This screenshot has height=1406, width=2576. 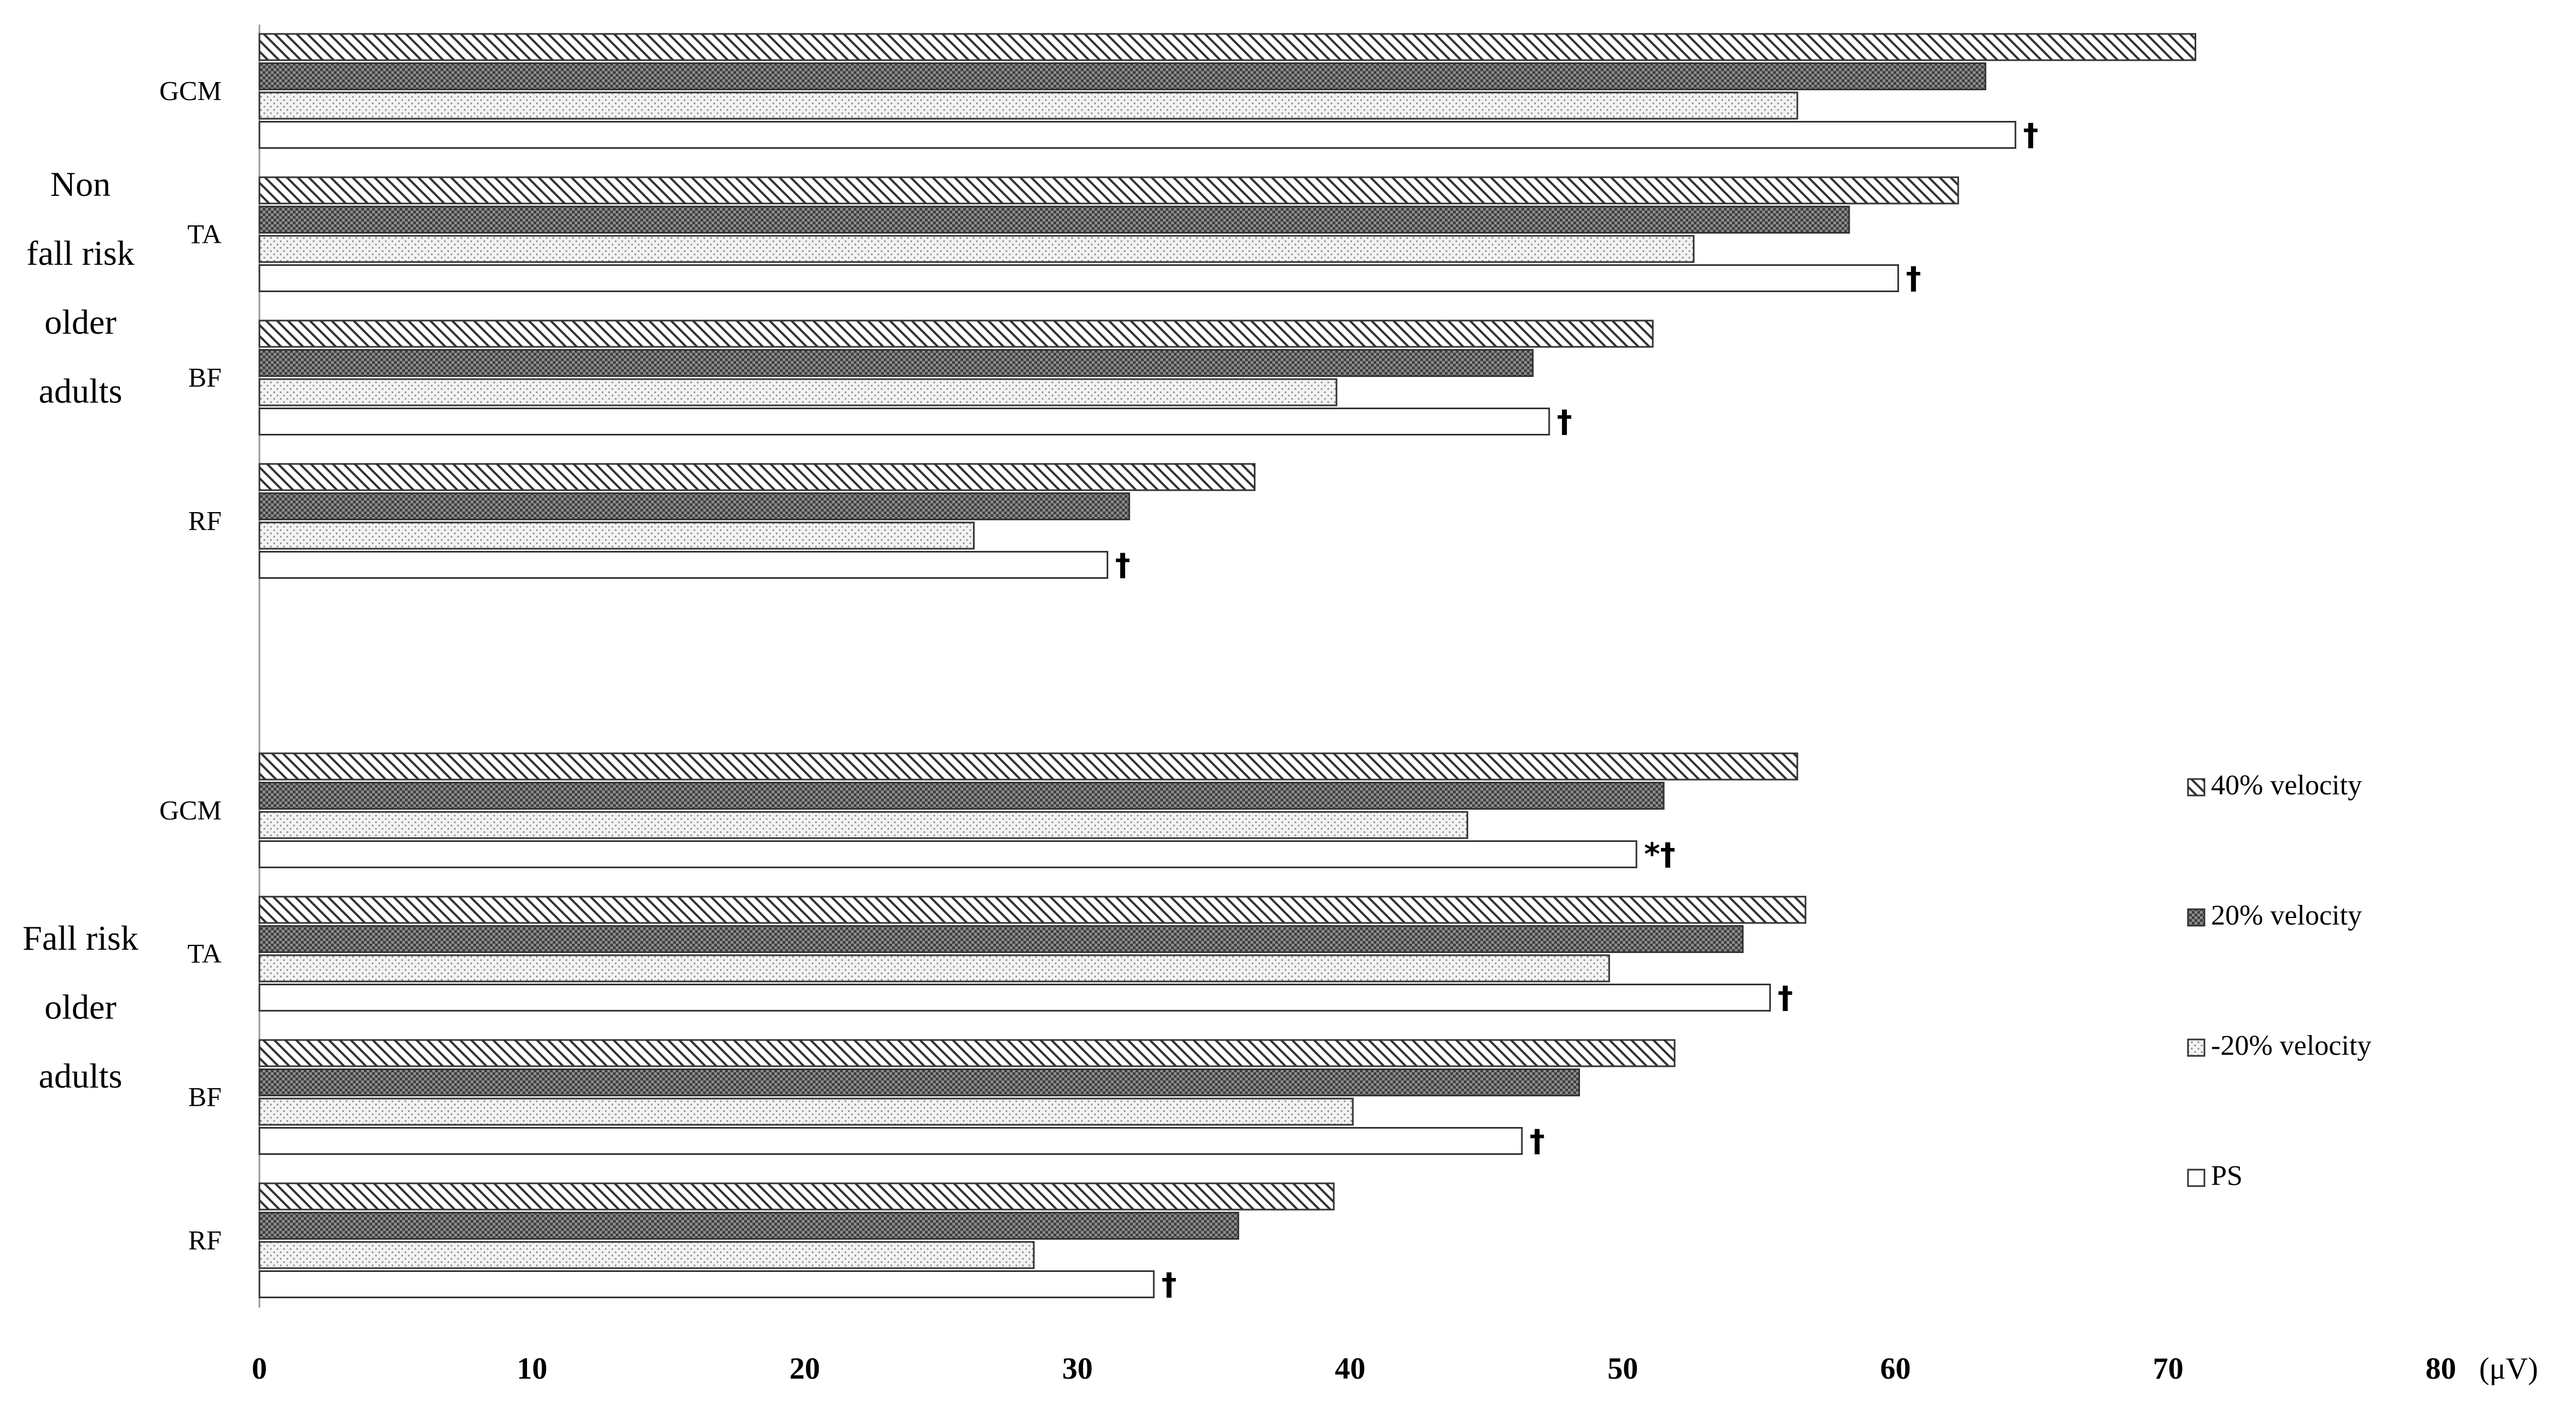 What do you see at coordinates (80, 253) in the screenshot?
I see `group-label-line: fall risk` at bounding box center [80, 253].